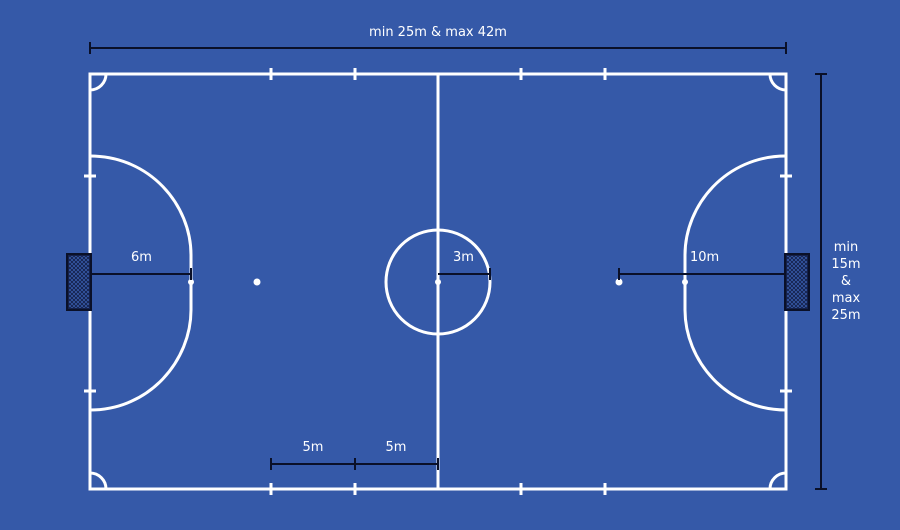  I want to click on sub-zone-label-a: 5m, so click(313, 447).